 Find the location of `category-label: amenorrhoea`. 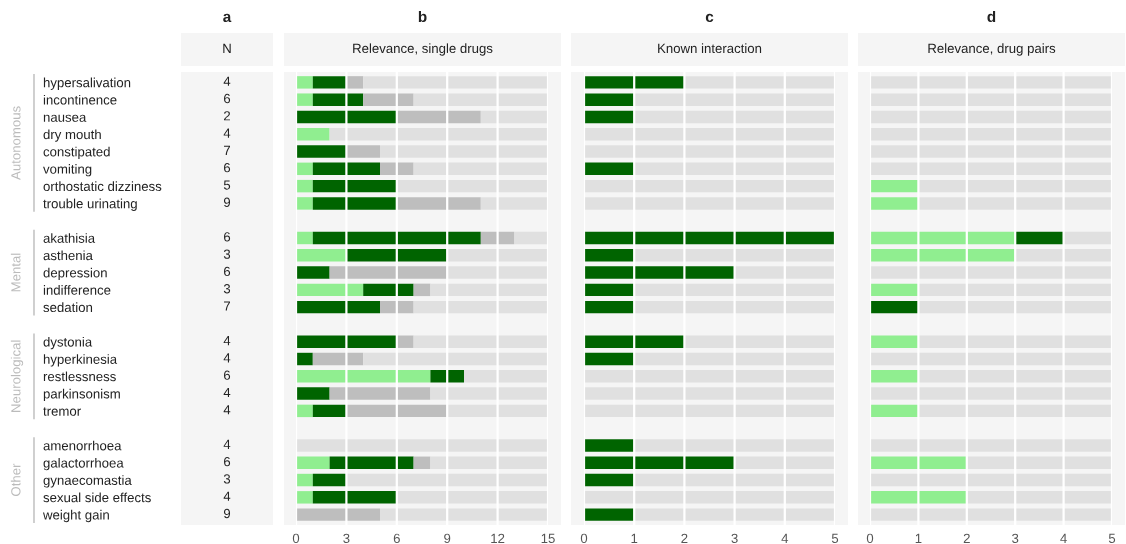

category-label: amenorrhoea is located at coordinates (82, 445).